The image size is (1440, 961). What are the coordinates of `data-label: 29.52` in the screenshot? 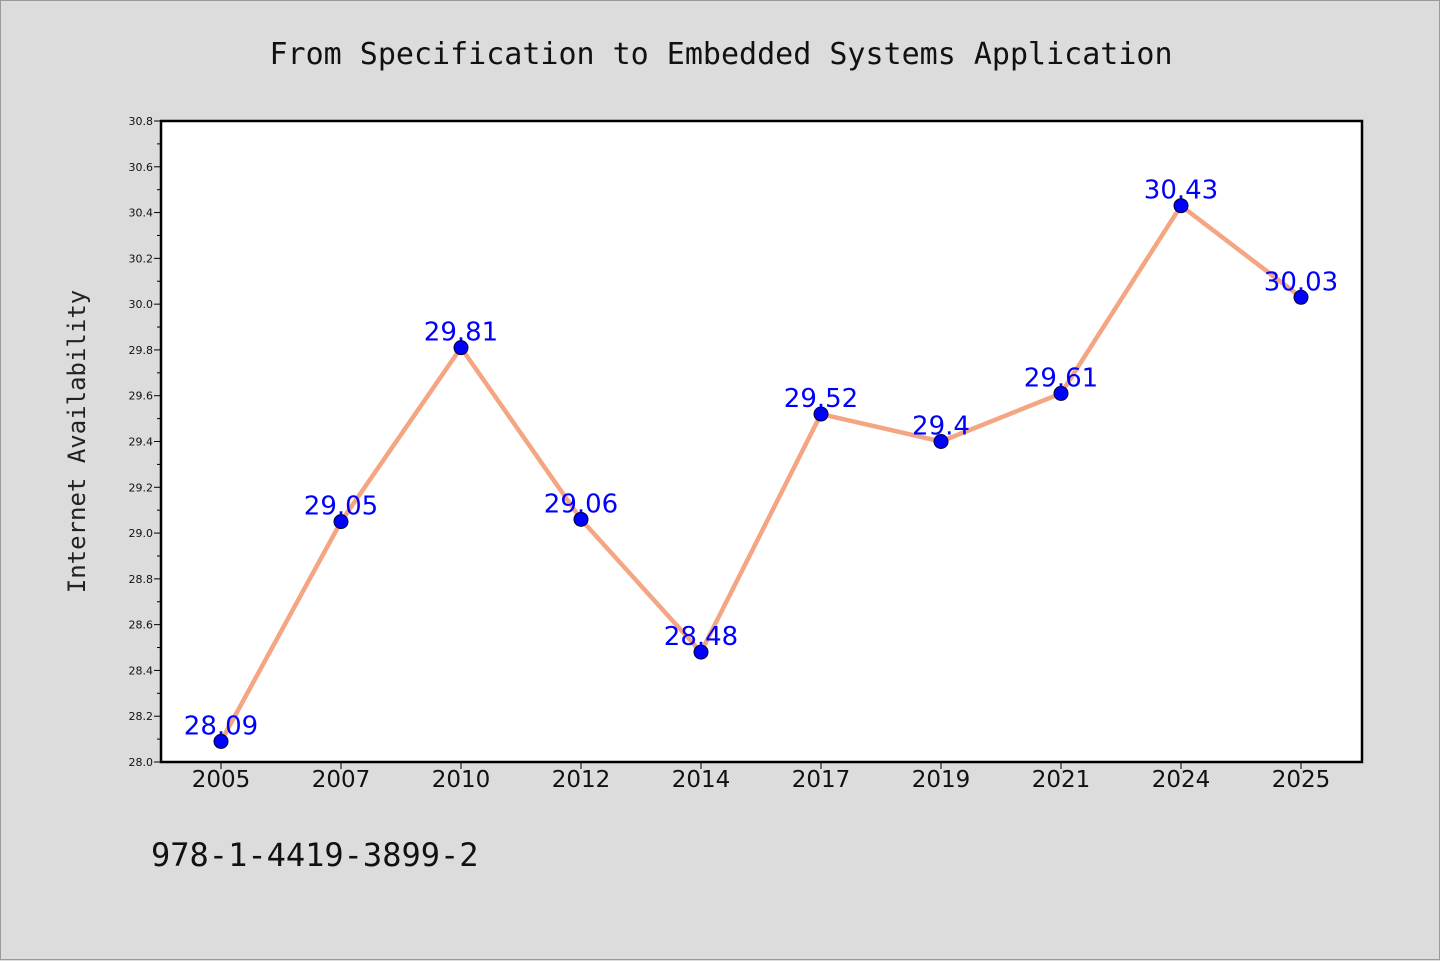 It's located at (821, 399).